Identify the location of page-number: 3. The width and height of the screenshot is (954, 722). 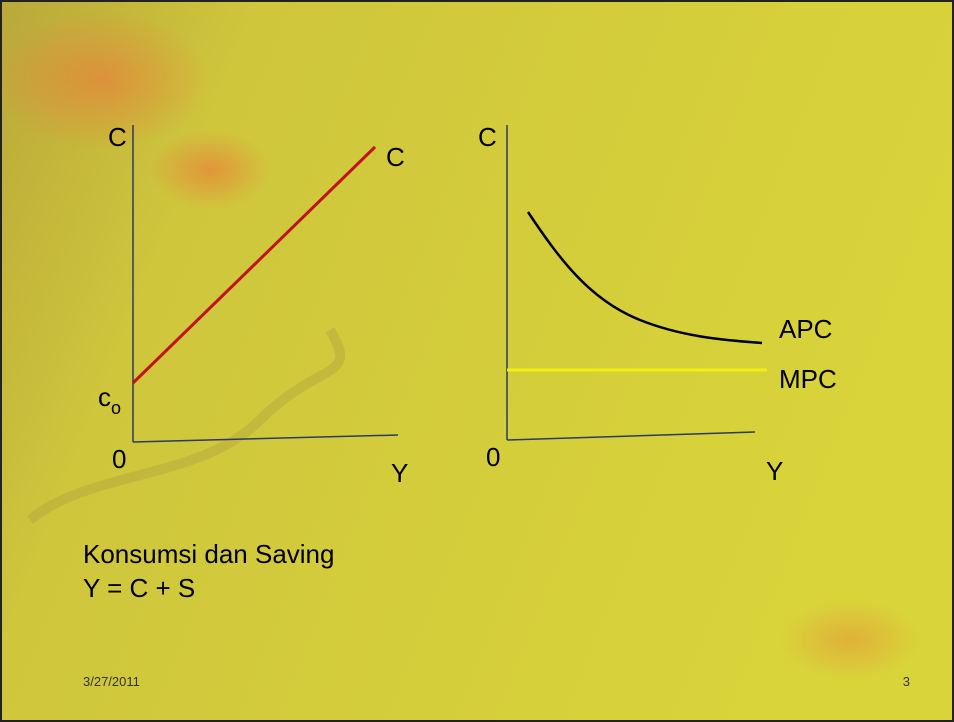
(906, 681).